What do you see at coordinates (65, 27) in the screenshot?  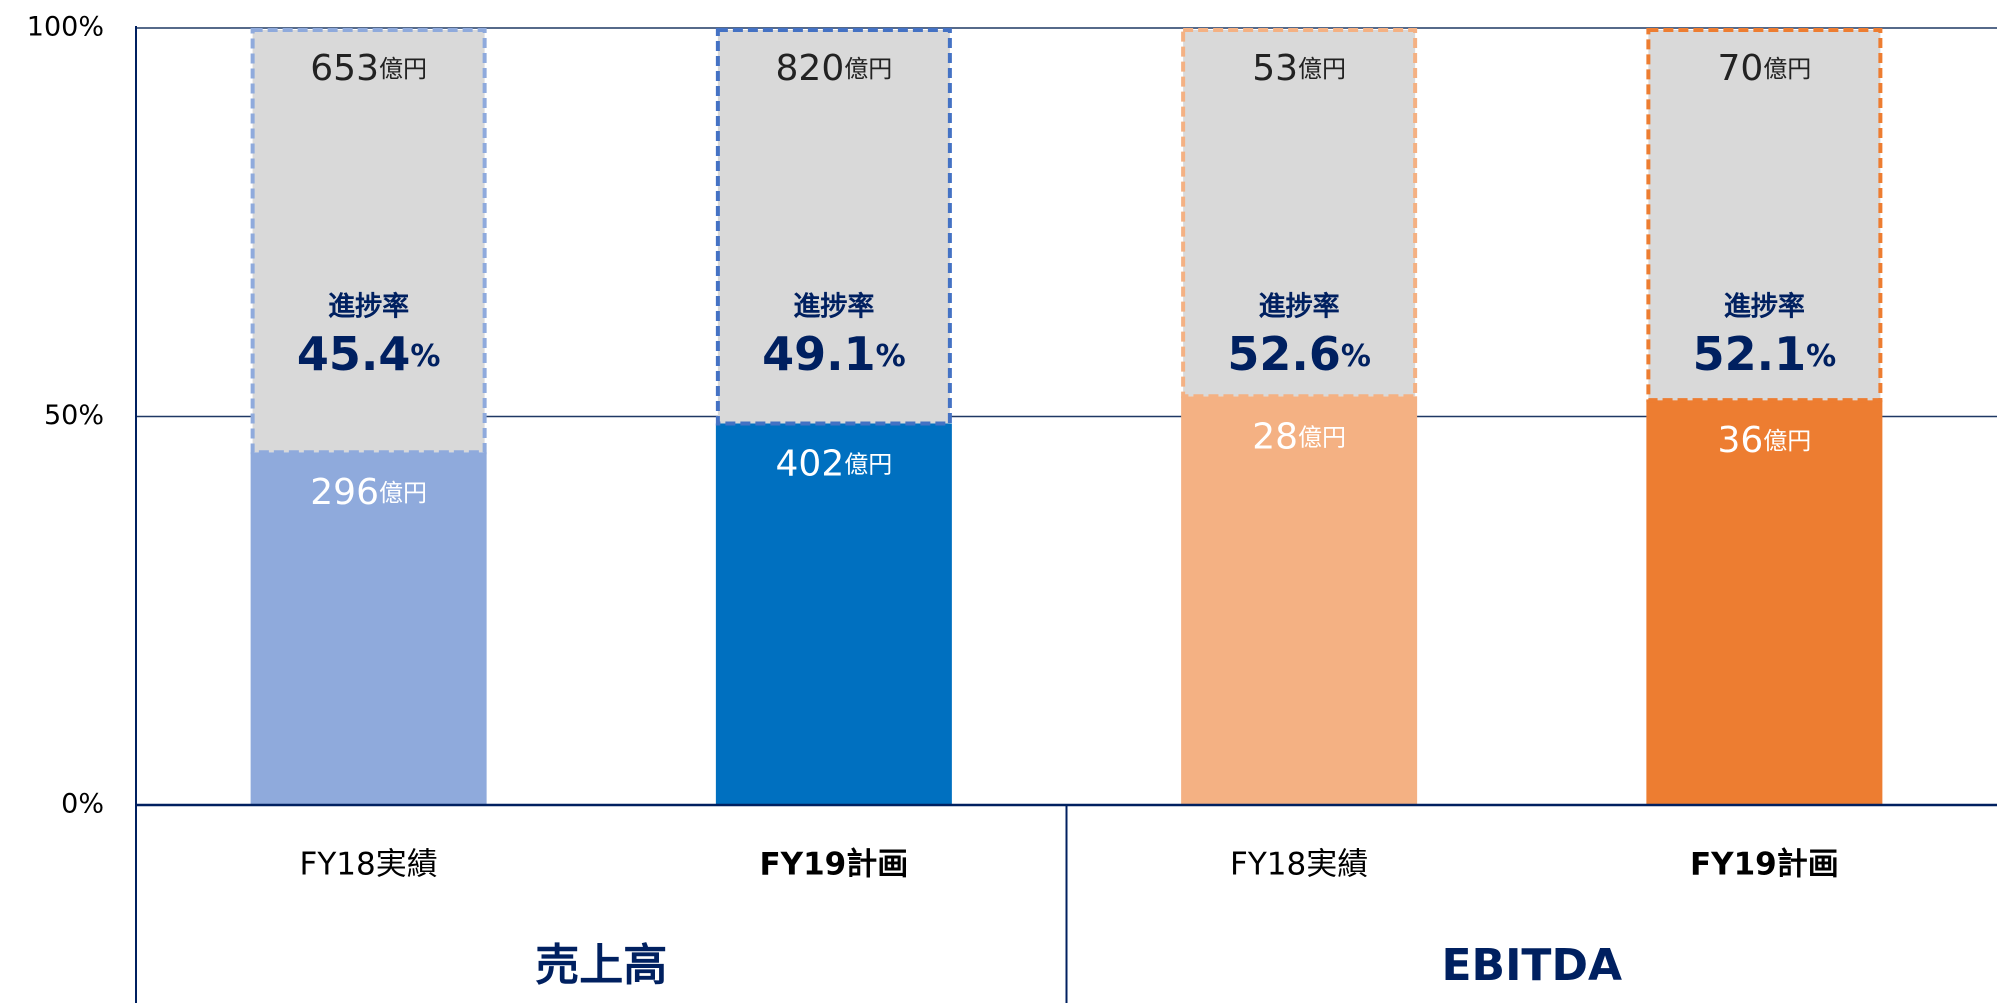 I see `y-tick-label: 100%` at bounding box center [65, 27].